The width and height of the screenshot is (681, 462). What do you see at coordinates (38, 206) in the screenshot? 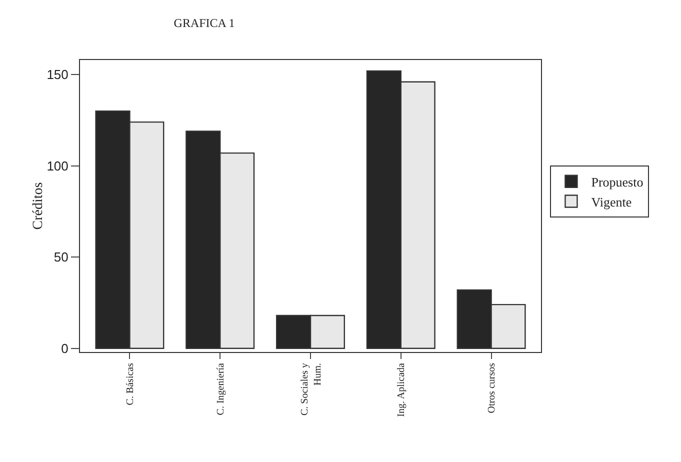
I see `y-axis-title: Créditos` at bounding box center [38, 206].